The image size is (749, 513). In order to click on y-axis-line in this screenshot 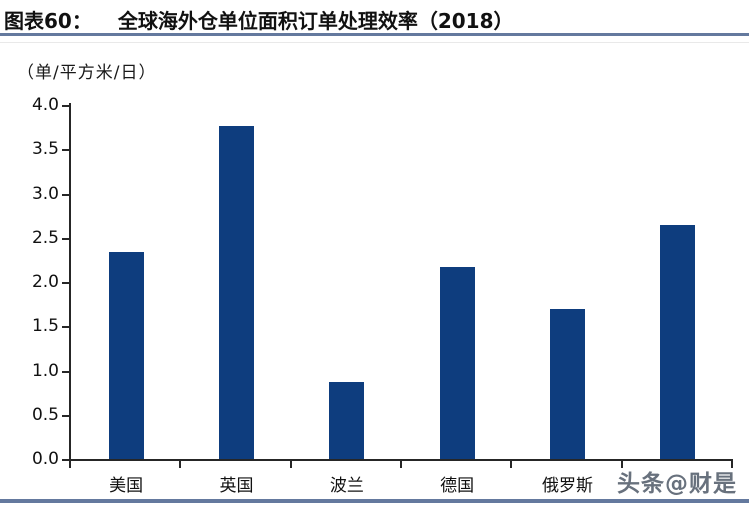, I will do `click(70, 282)`.